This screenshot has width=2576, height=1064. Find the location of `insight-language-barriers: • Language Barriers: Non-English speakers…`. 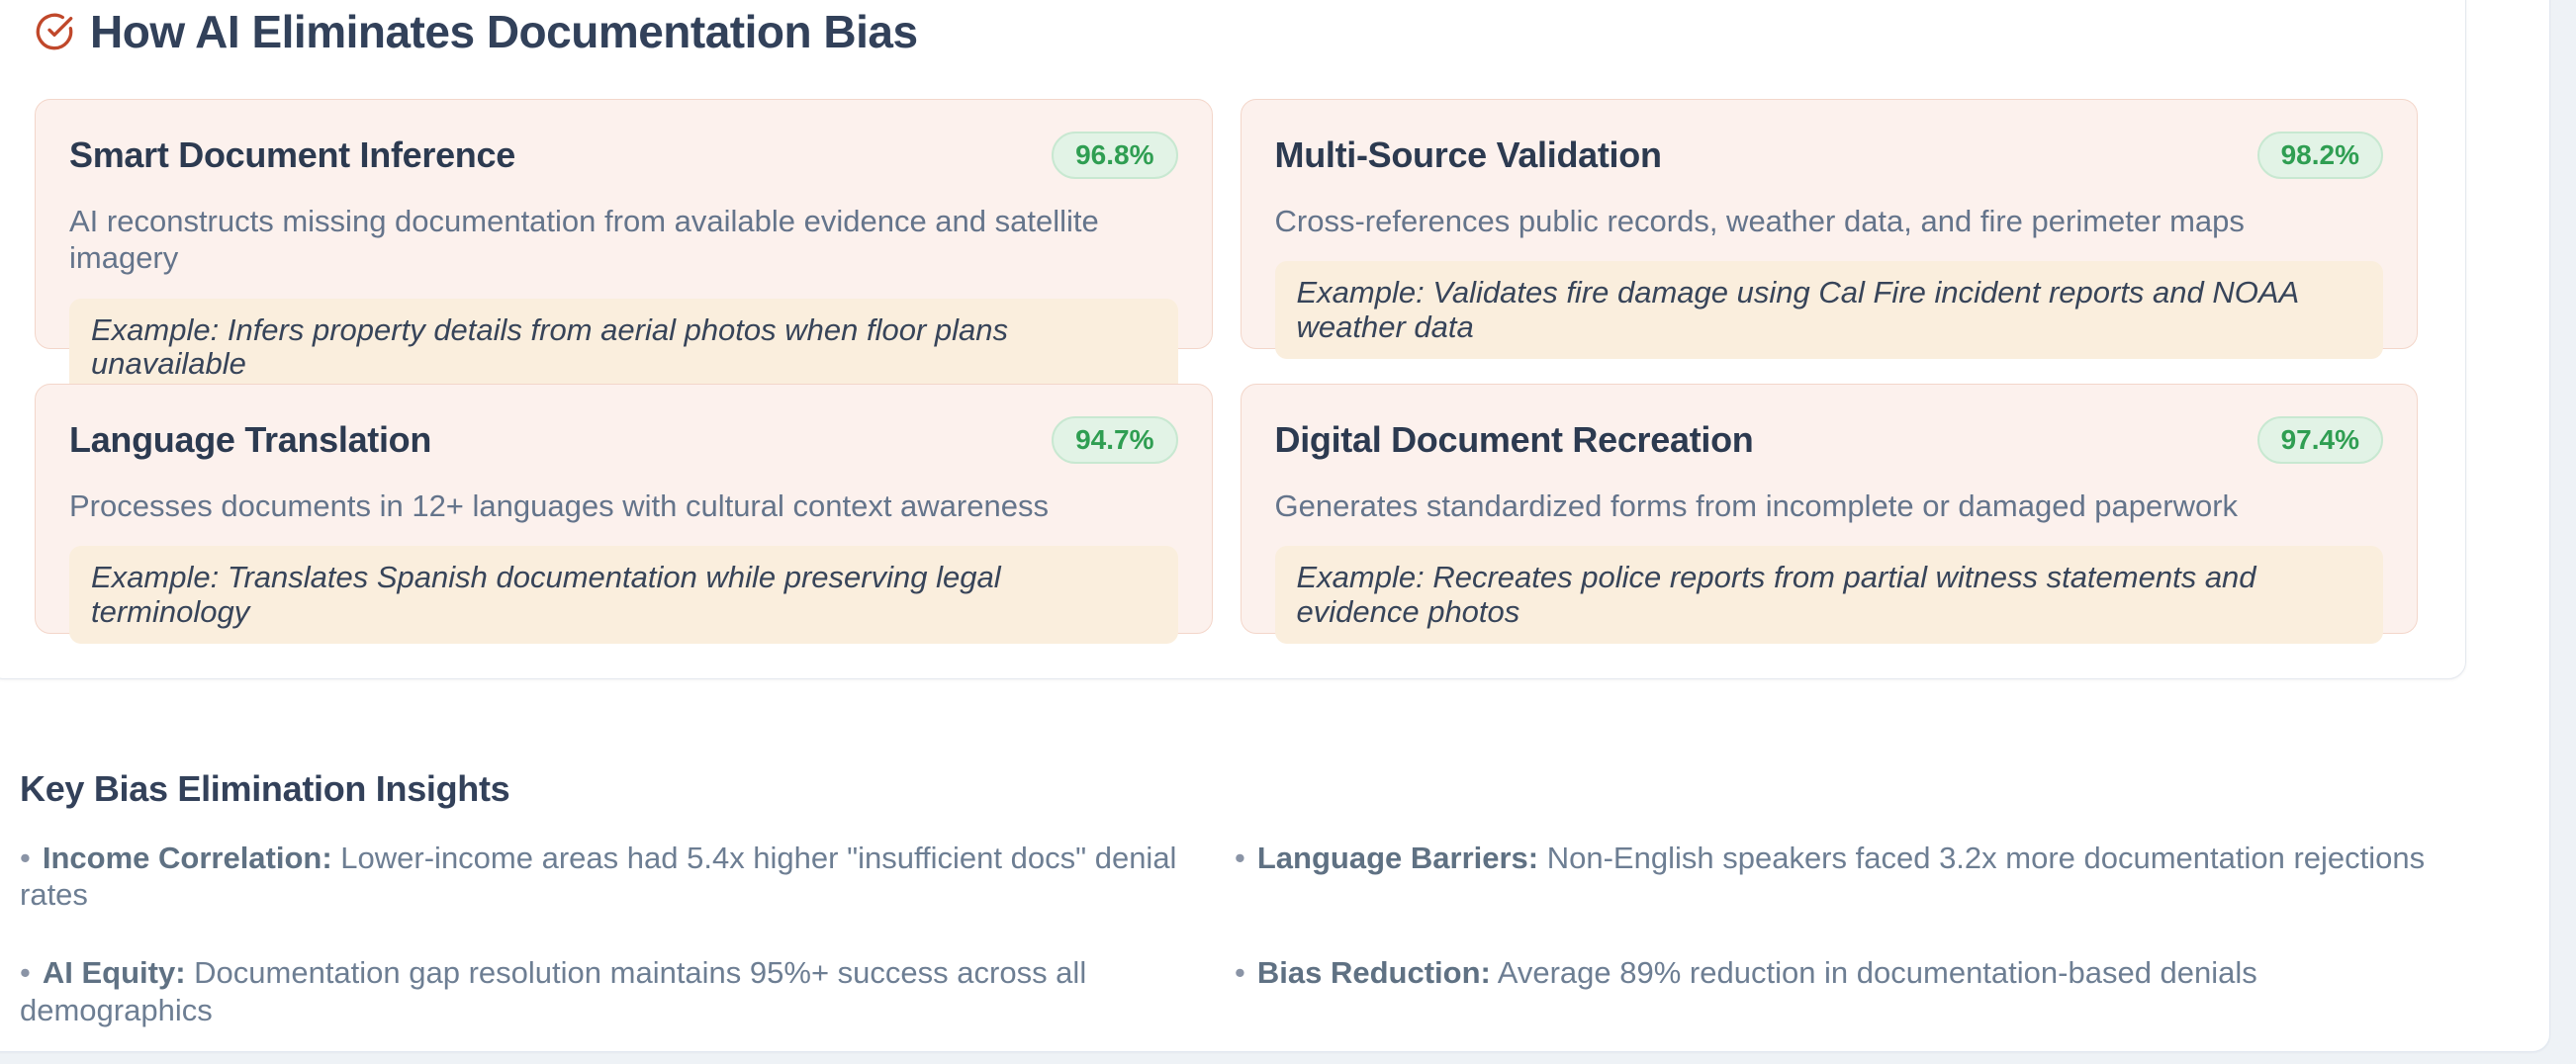

insight-language-barriers: • Language Barriers: Non-English speakers… is located at coordinates (1844, 876).